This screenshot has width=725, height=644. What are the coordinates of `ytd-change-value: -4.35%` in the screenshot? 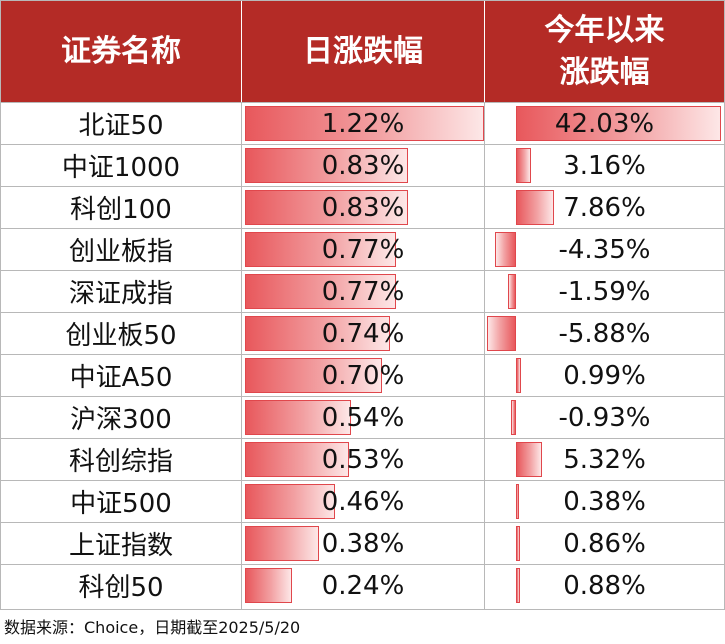 It's located at (604, 249).